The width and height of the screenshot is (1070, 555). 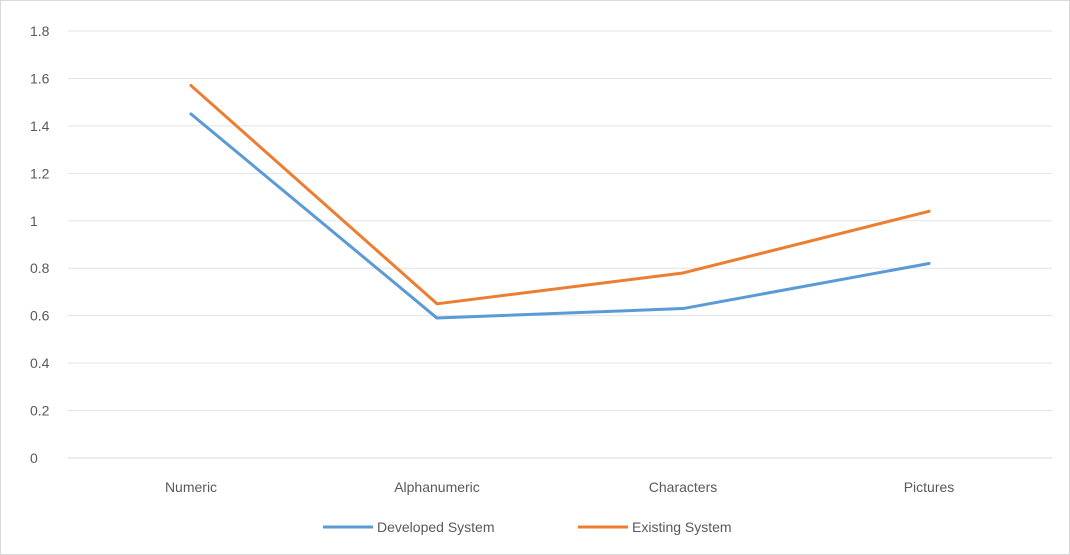 What do you see at coordinates (40, 78) in the screenshot?
I see `y-tick-label: 1.6` at bounding box center [40, 78].